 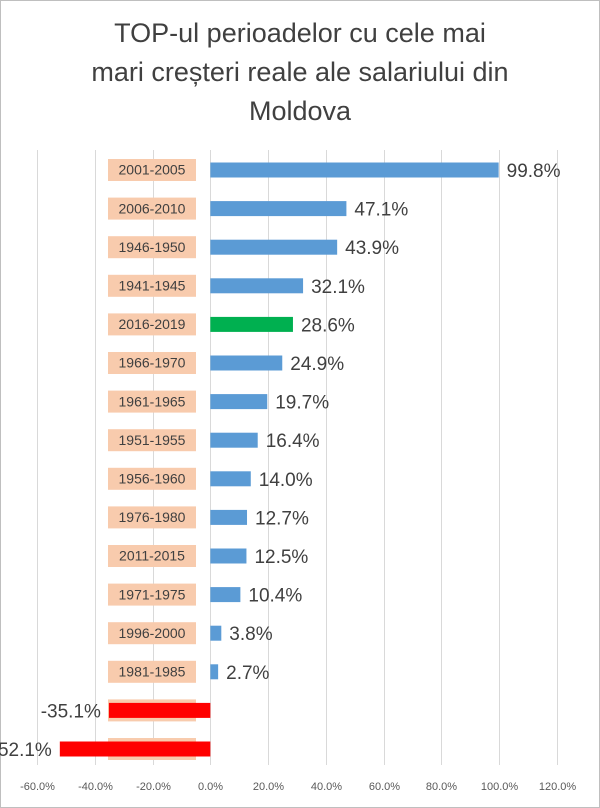 I want to click on chart-title-line-2: mari creșteri reale ale salariului din, so click(x=300, y=72).